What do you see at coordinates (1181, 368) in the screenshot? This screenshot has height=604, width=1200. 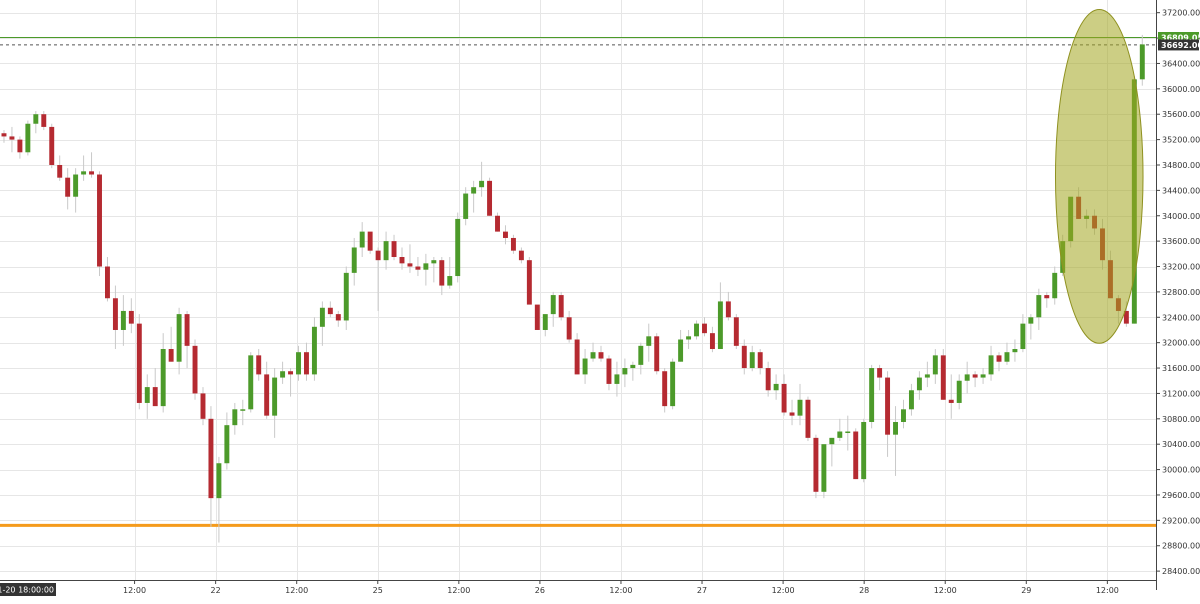 I see `y-tick-label: 31600.00` at bounding box center [1181, 368].